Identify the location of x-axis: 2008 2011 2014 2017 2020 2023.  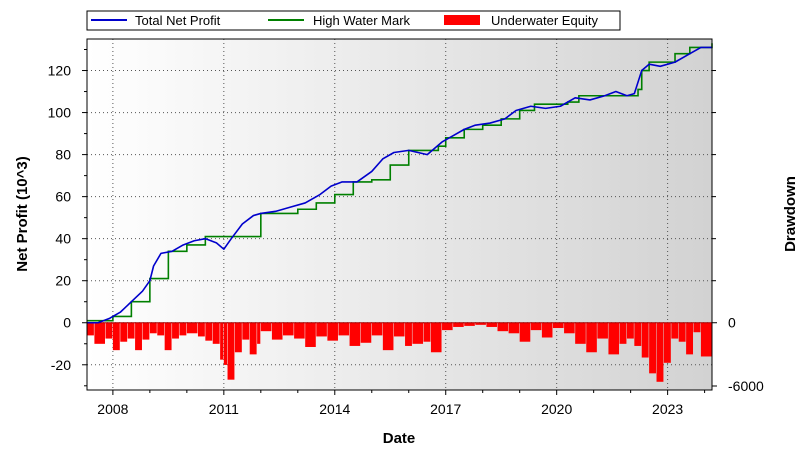
(401, 403).